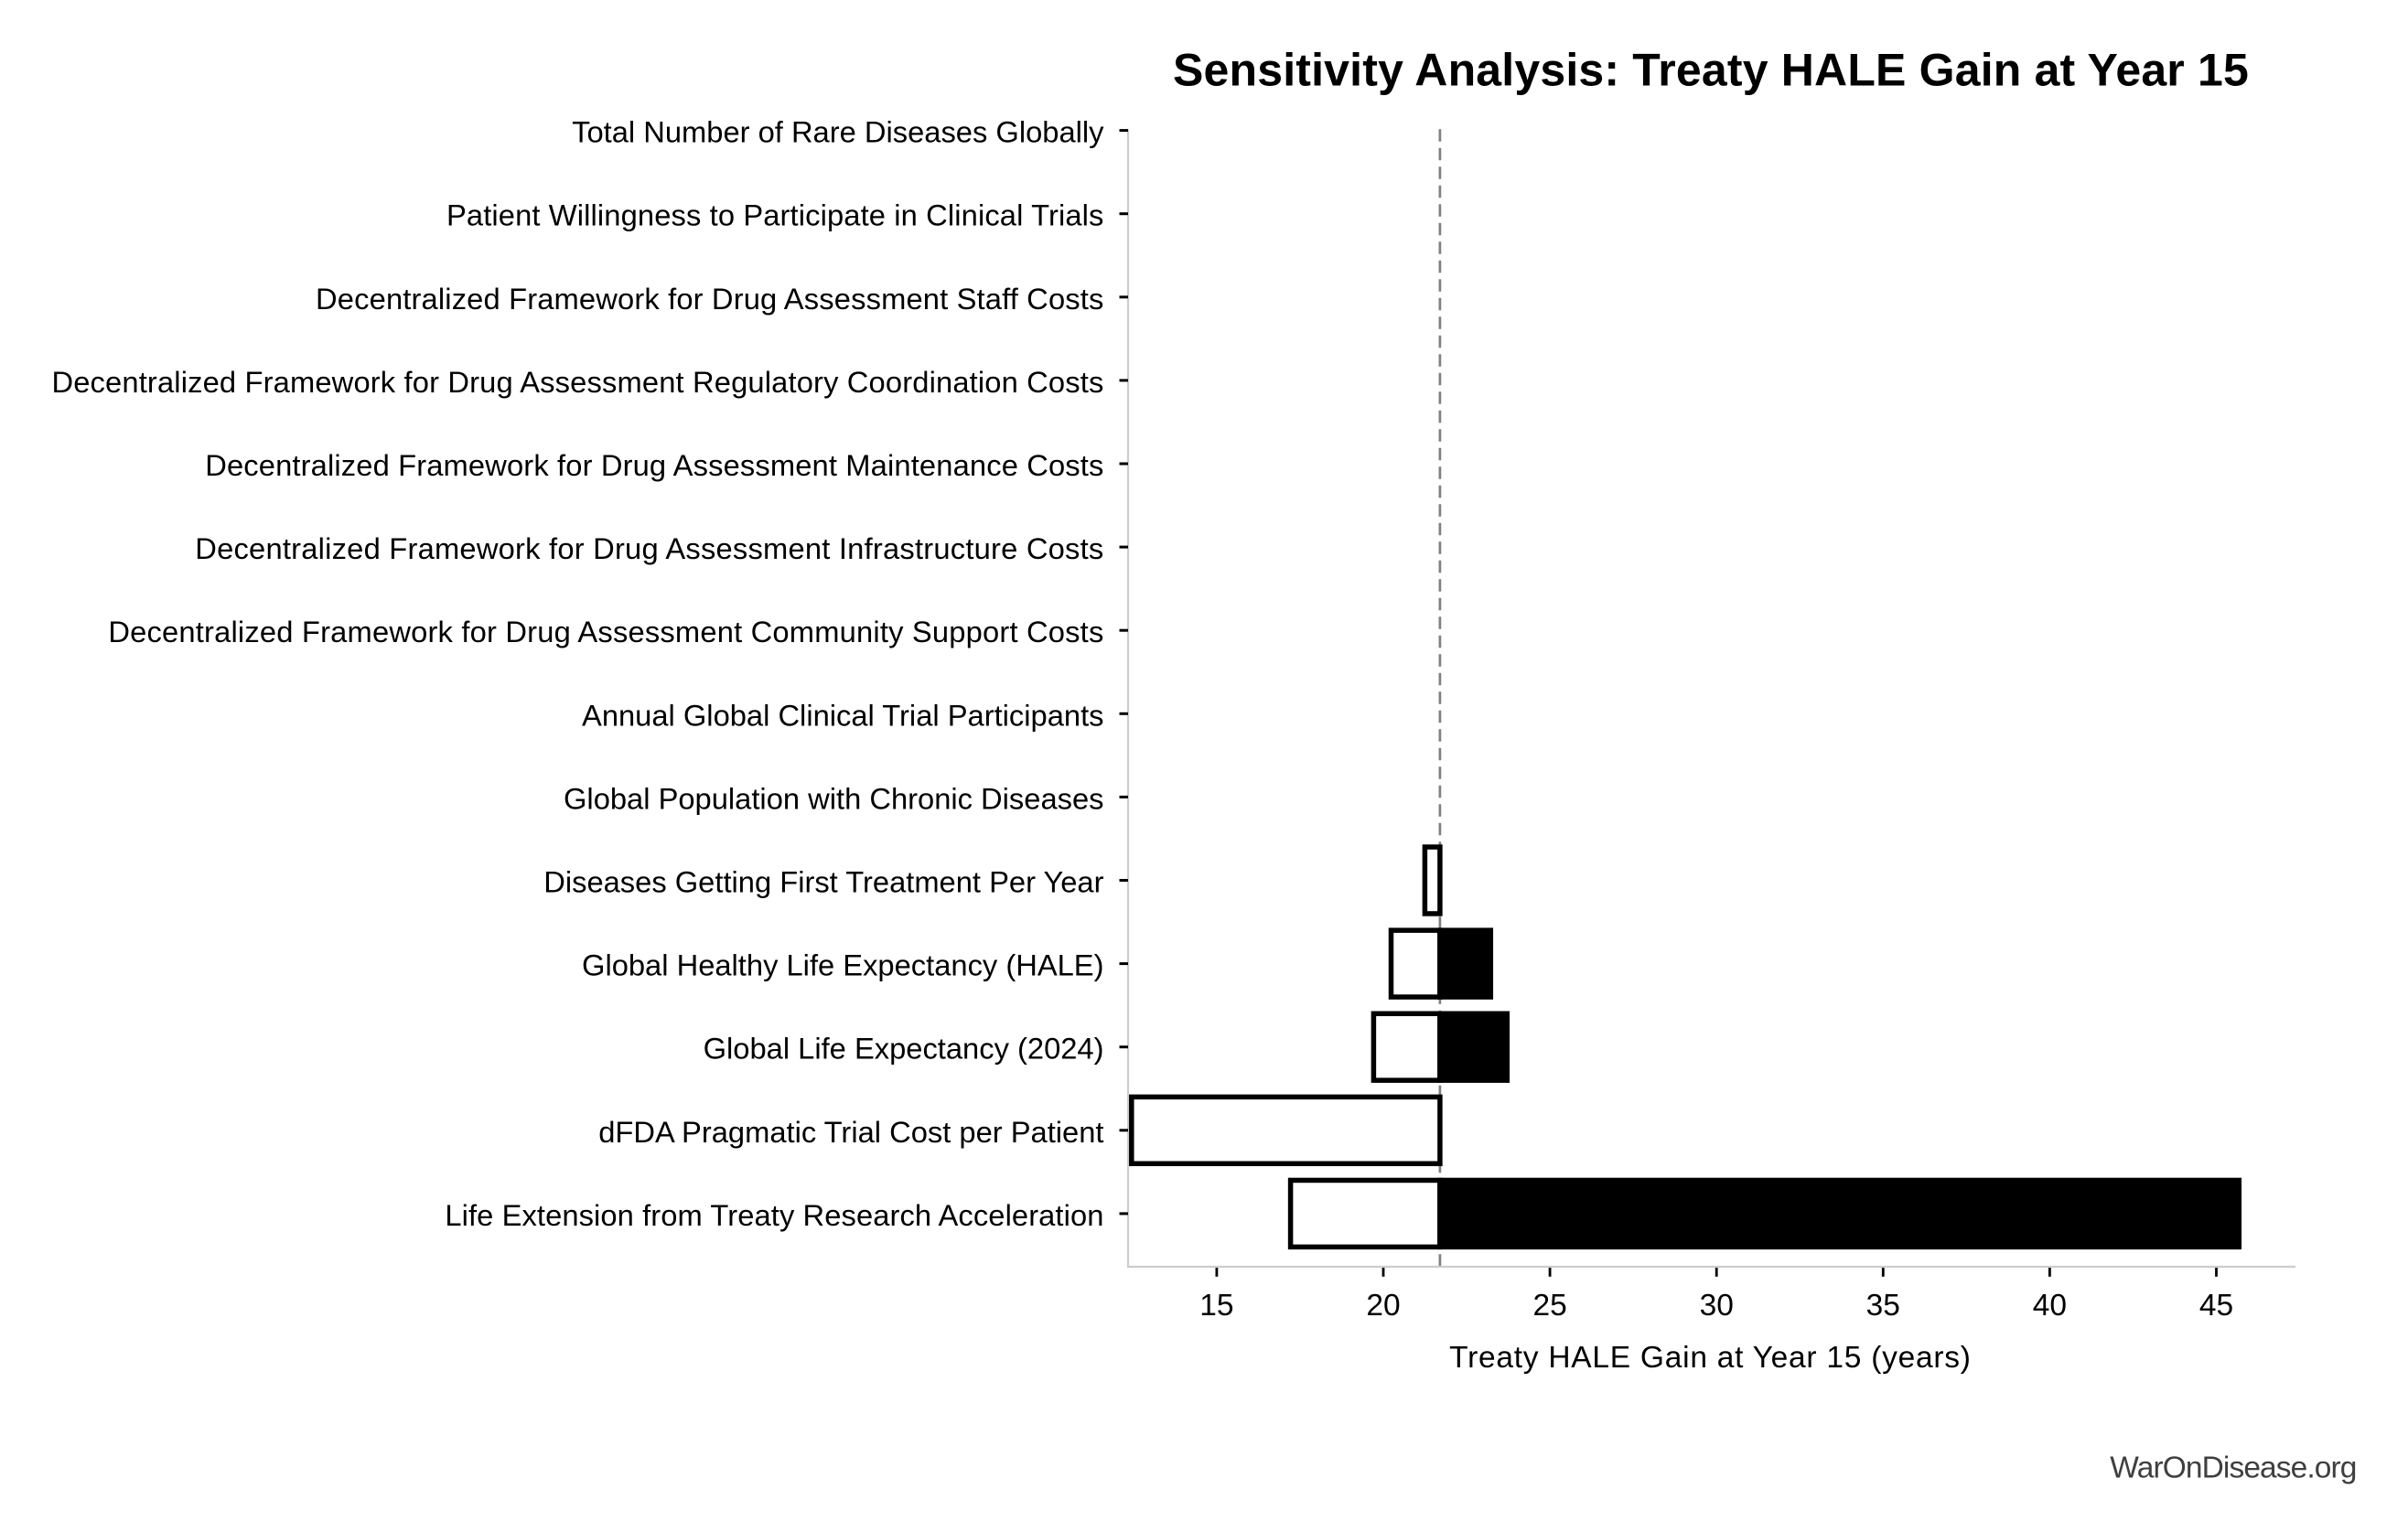 The image size is (2408, 1532). What do you see at coordinates (842, 965) in the screenshot?
I see `svg-text:Global Healthy Life Expectancy: Global Healthy Life Expectancy (HALE)` at bounding box center [842, 965].